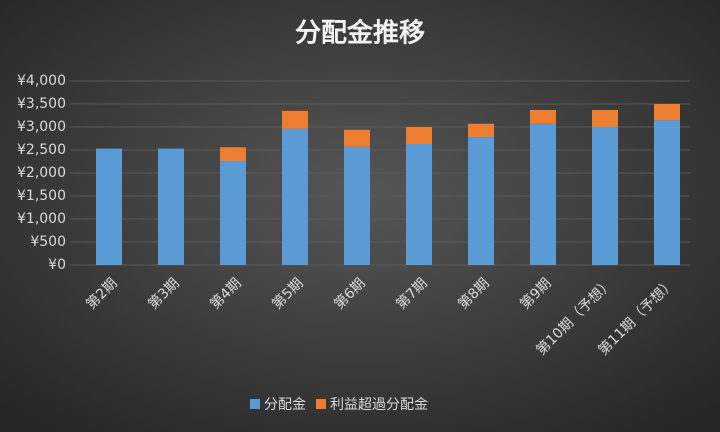  Describe the element at coordinates (285, 405) in the screenshot. I see `legend-label: 分配金` at that location.